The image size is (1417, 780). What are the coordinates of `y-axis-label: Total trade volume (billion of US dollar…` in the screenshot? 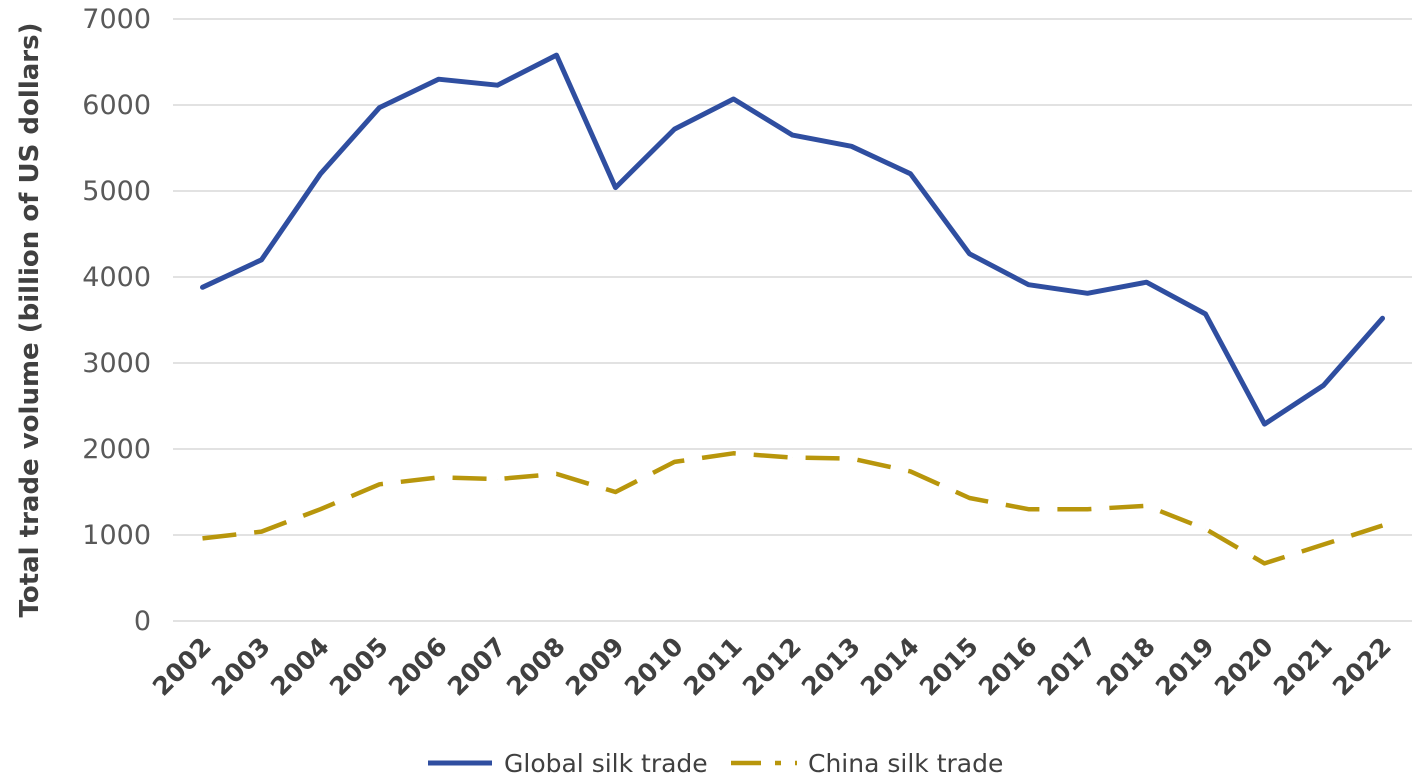 It's located at (30, 320).